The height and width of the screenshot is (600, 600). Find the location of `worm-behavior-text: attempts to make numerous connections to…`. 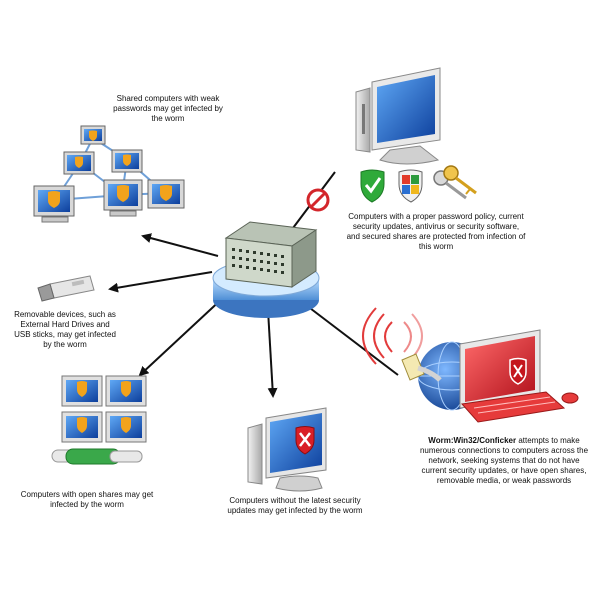

worm-behavior-text: attempts to make numerous connections to… is located at coordinates (504, 460).